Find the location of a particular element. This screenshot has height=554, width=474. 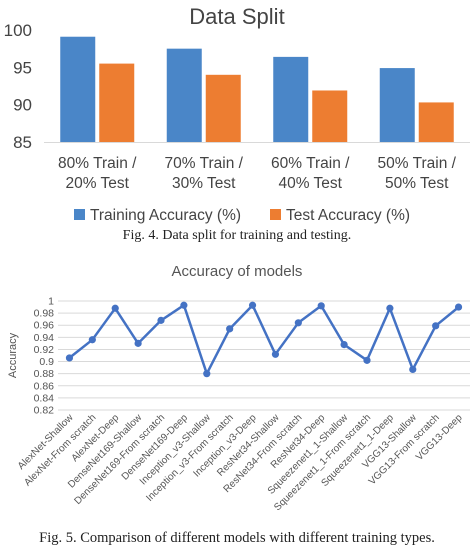

chart-title: Data Split is located at coordinates (236, 16).